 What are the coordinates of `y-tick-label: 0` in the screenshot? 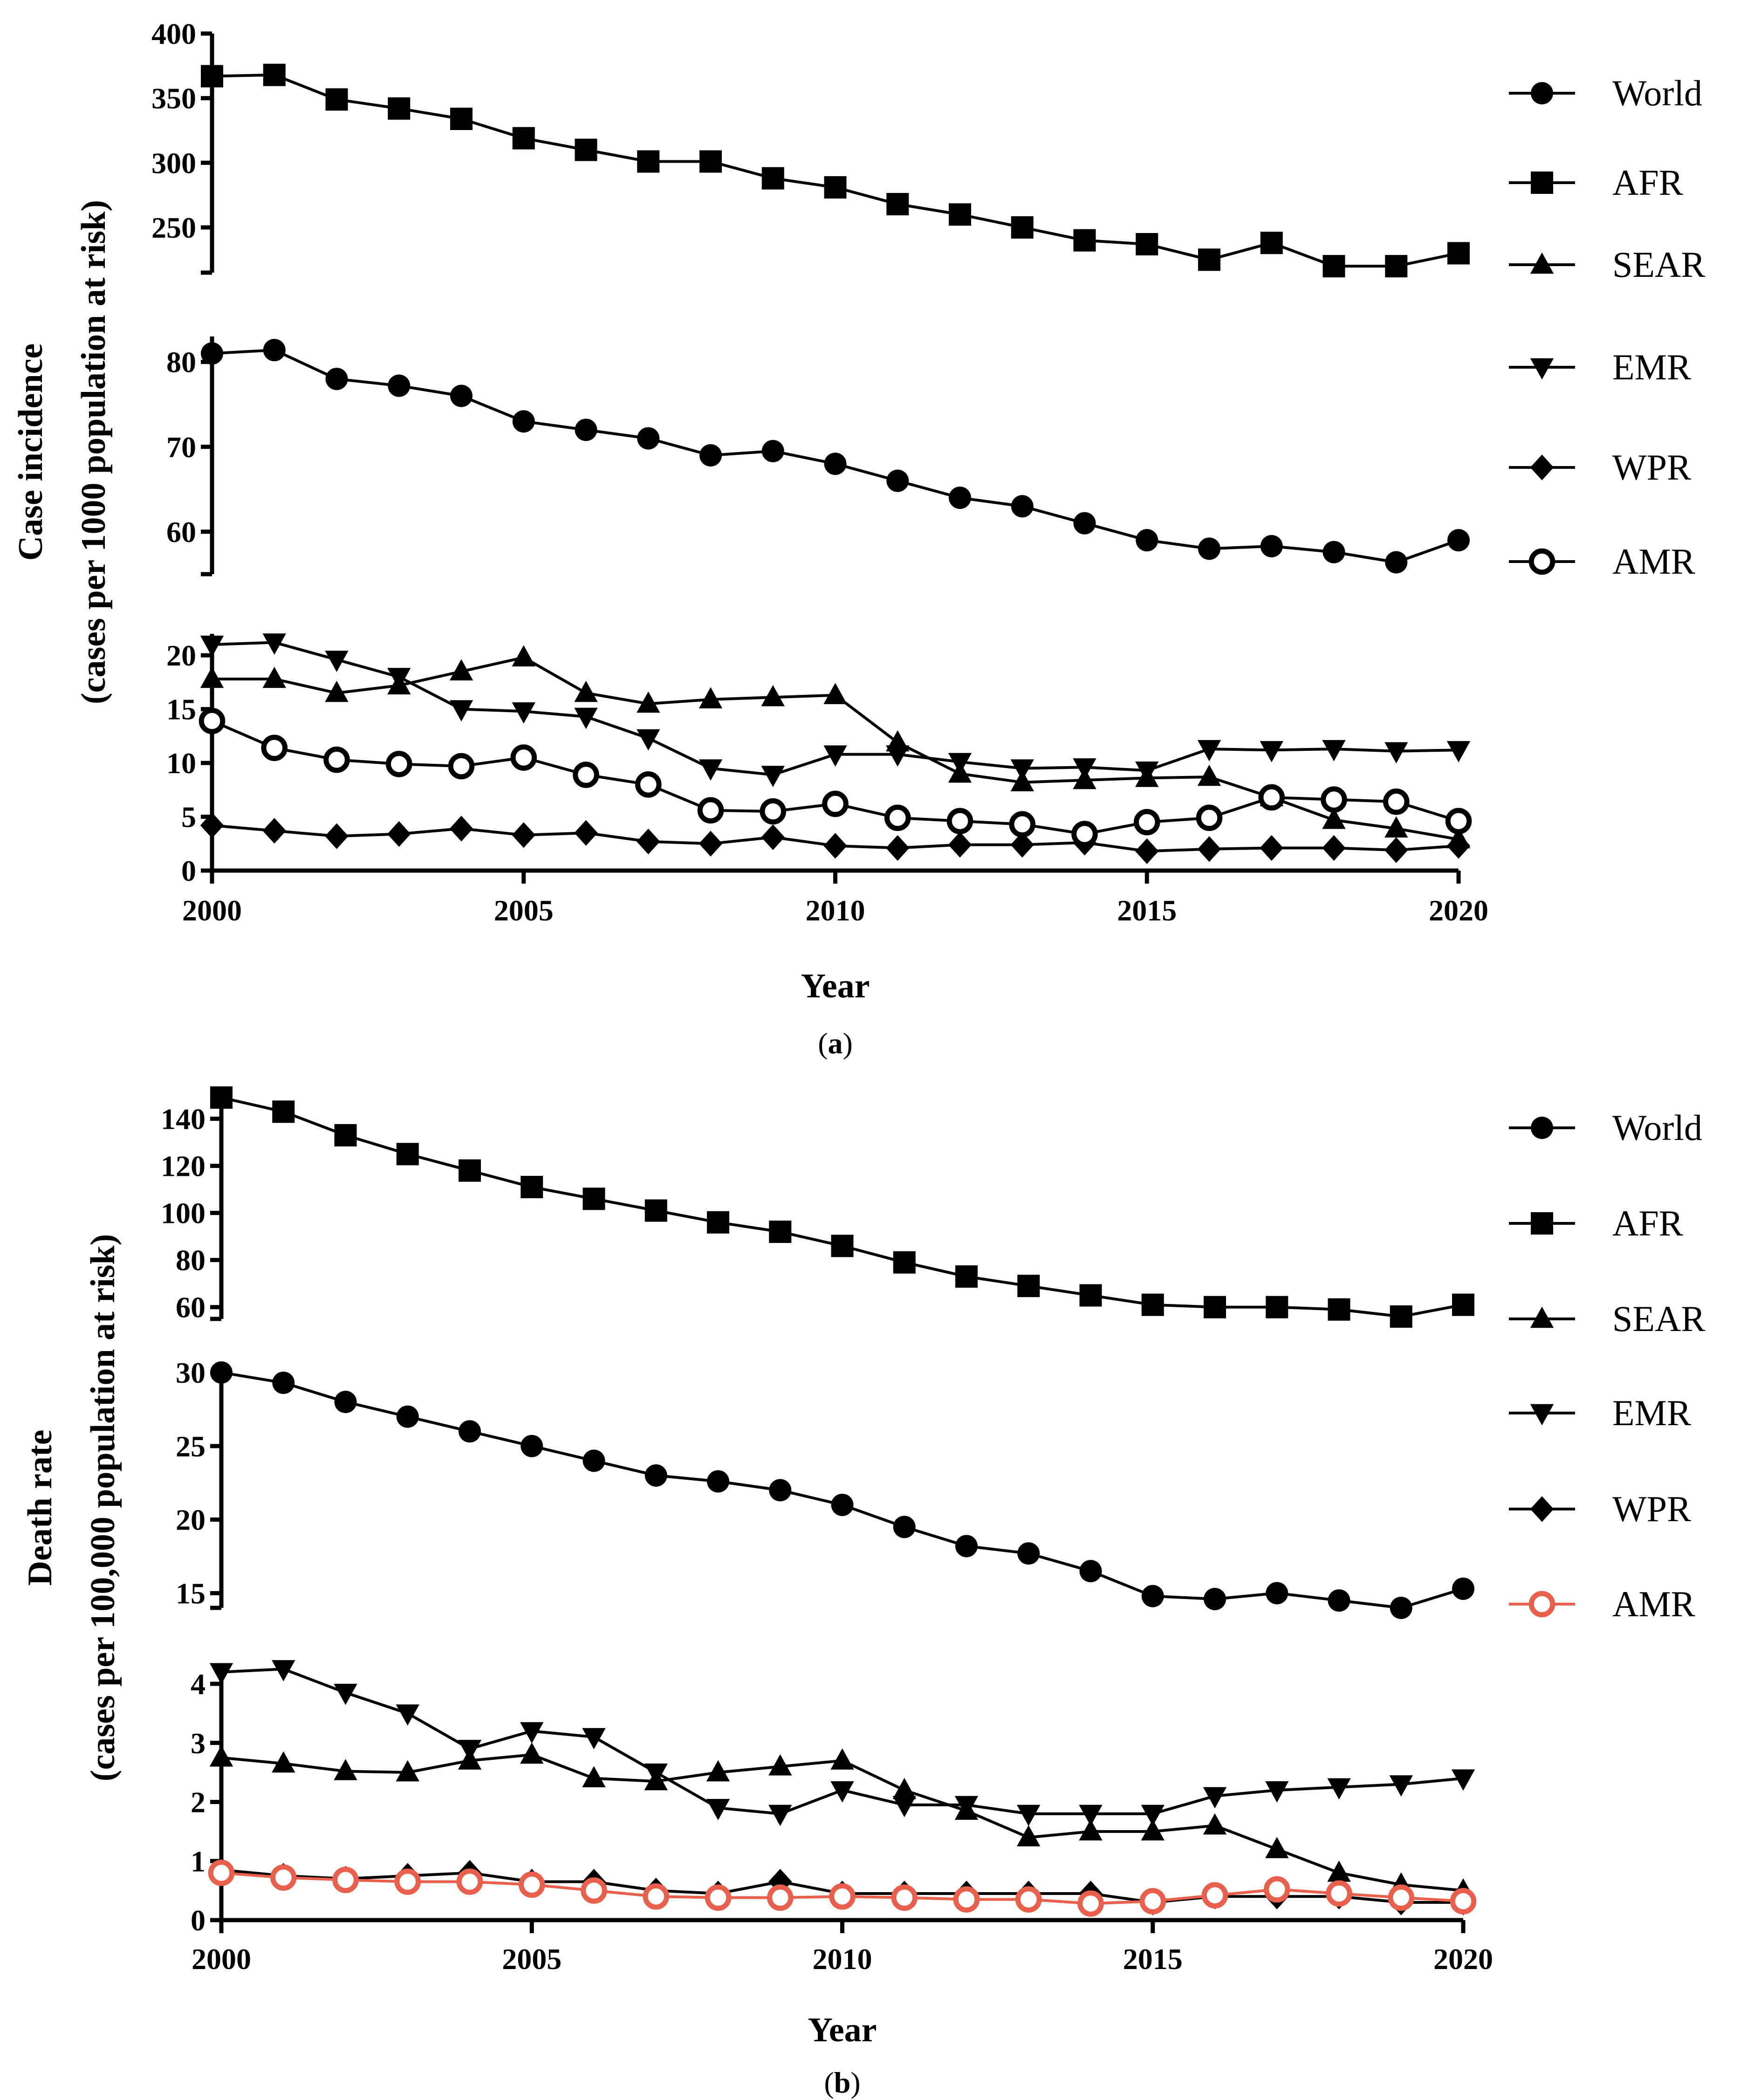 It's located at (199, 1921).